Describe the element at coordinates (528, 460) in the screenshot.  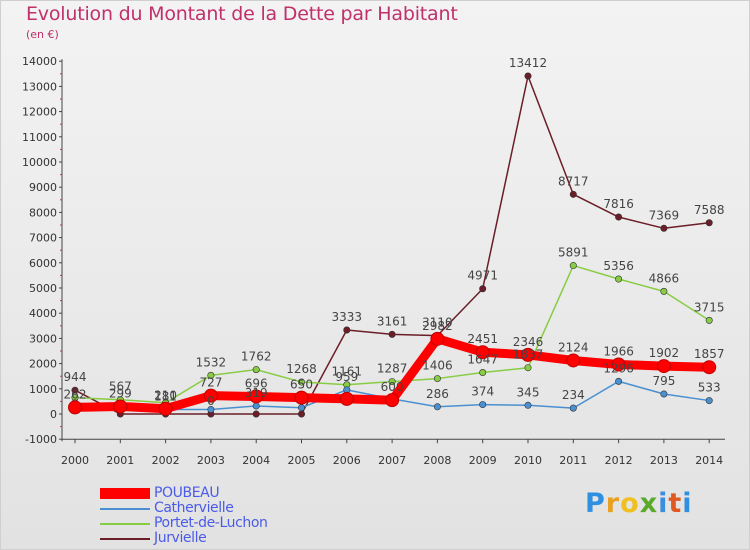
I see `x-tick-label: 2010` at that location.